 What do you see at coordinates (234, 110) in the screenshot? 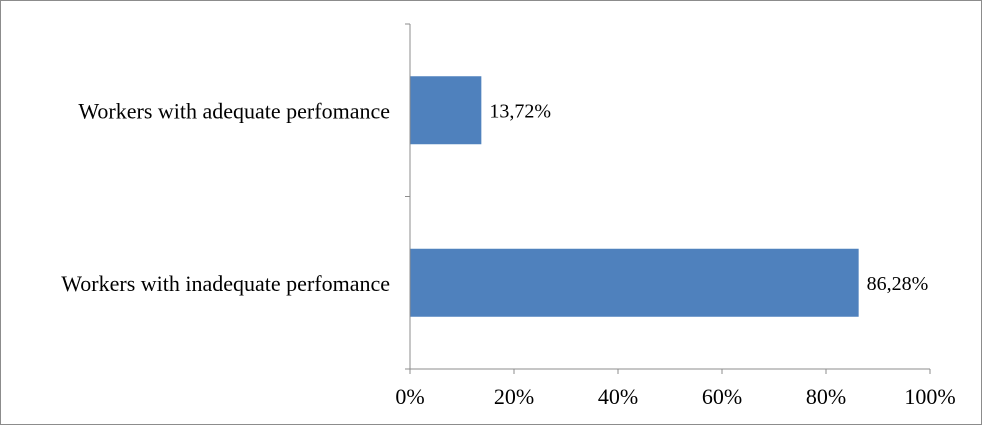
I see `category-label-0: Workers with adequate perfomance` at bounding box center [234, 110].